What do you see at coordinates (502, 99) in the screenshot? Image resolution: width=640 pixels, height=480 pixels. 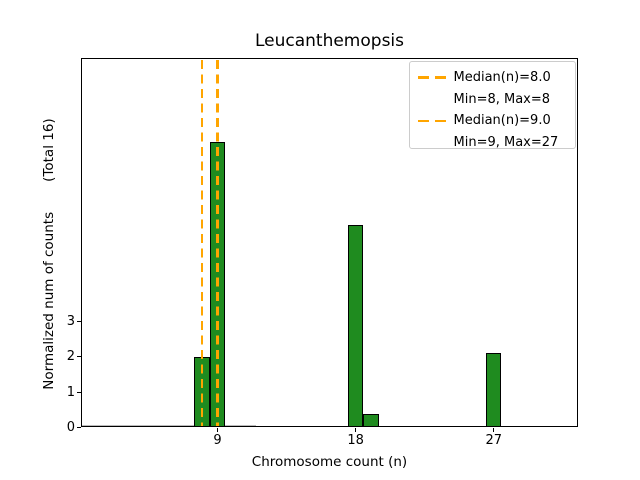 I see `legend-label-1: Min=8, Max=8` at bounding box center [502, 99].